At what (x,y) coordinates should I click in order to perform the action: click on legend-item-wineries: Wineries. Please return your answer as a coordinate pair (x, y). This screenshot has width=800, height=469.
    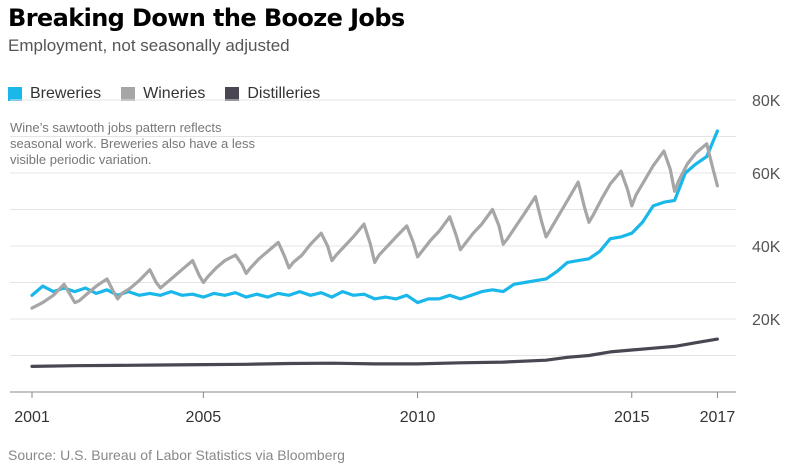
    Looking at the image, I should click on (163, 94).